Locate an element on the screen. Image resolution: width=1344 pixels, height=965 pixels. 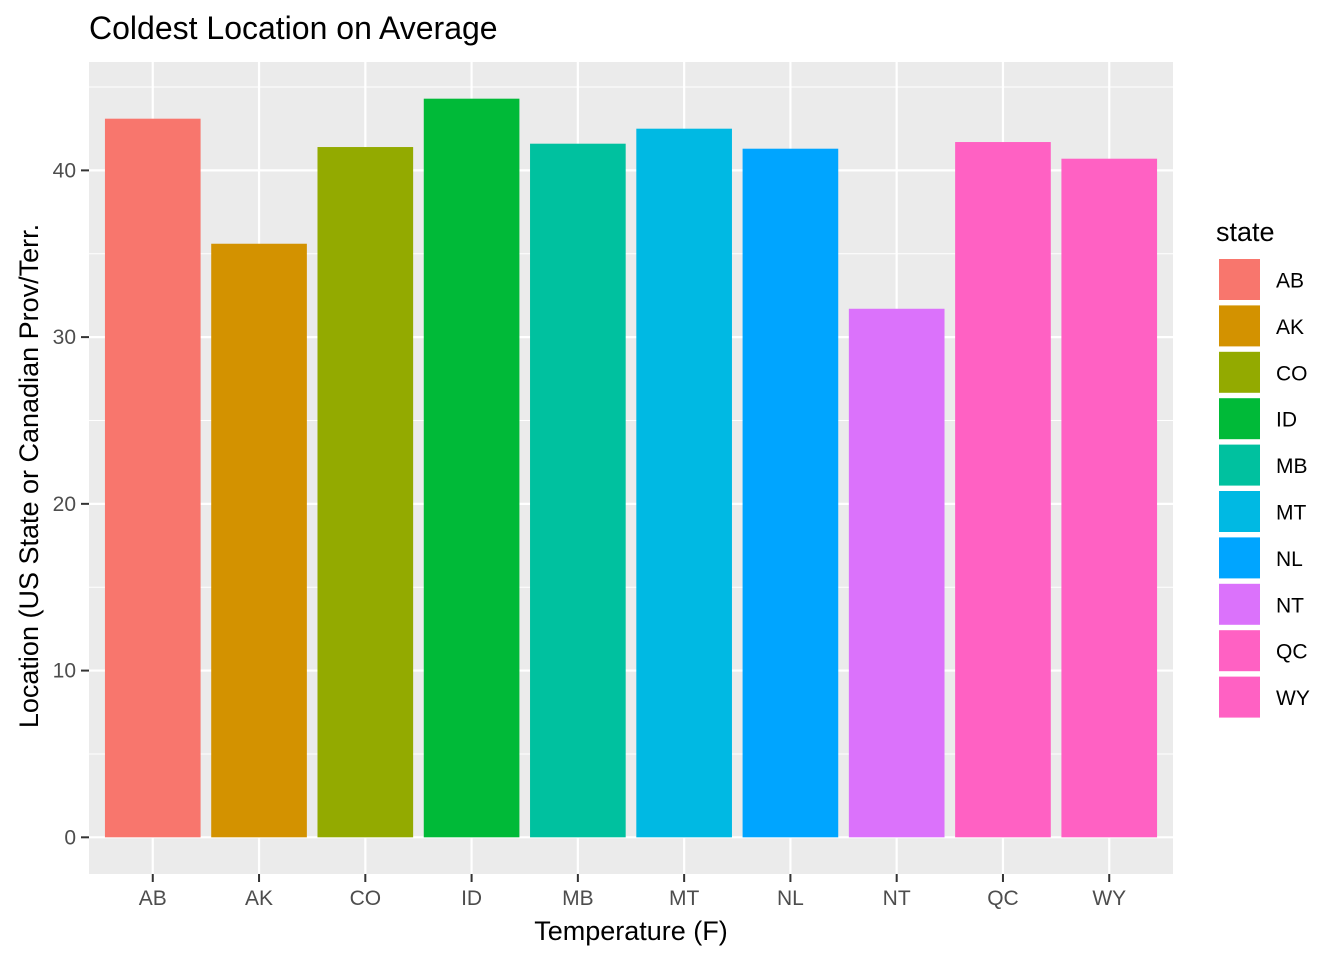
x-axis: AB AK CO ID MB MT NL NT QC WY is located at coordinates (632, 892).